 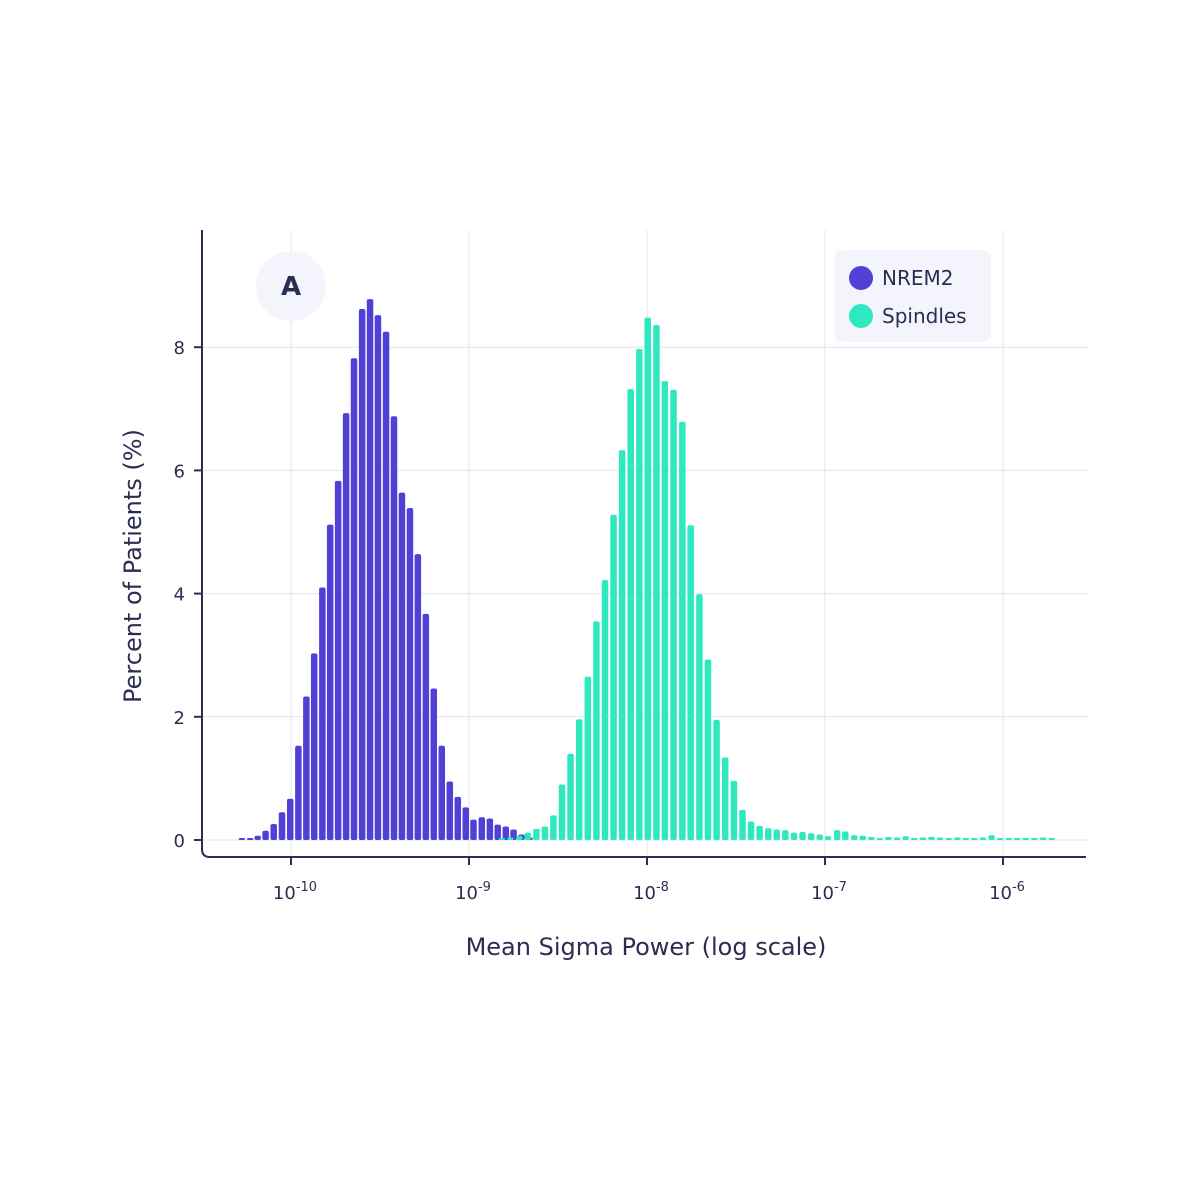 I want to click on y-tick-label: 2, so click(x=179, y=718).